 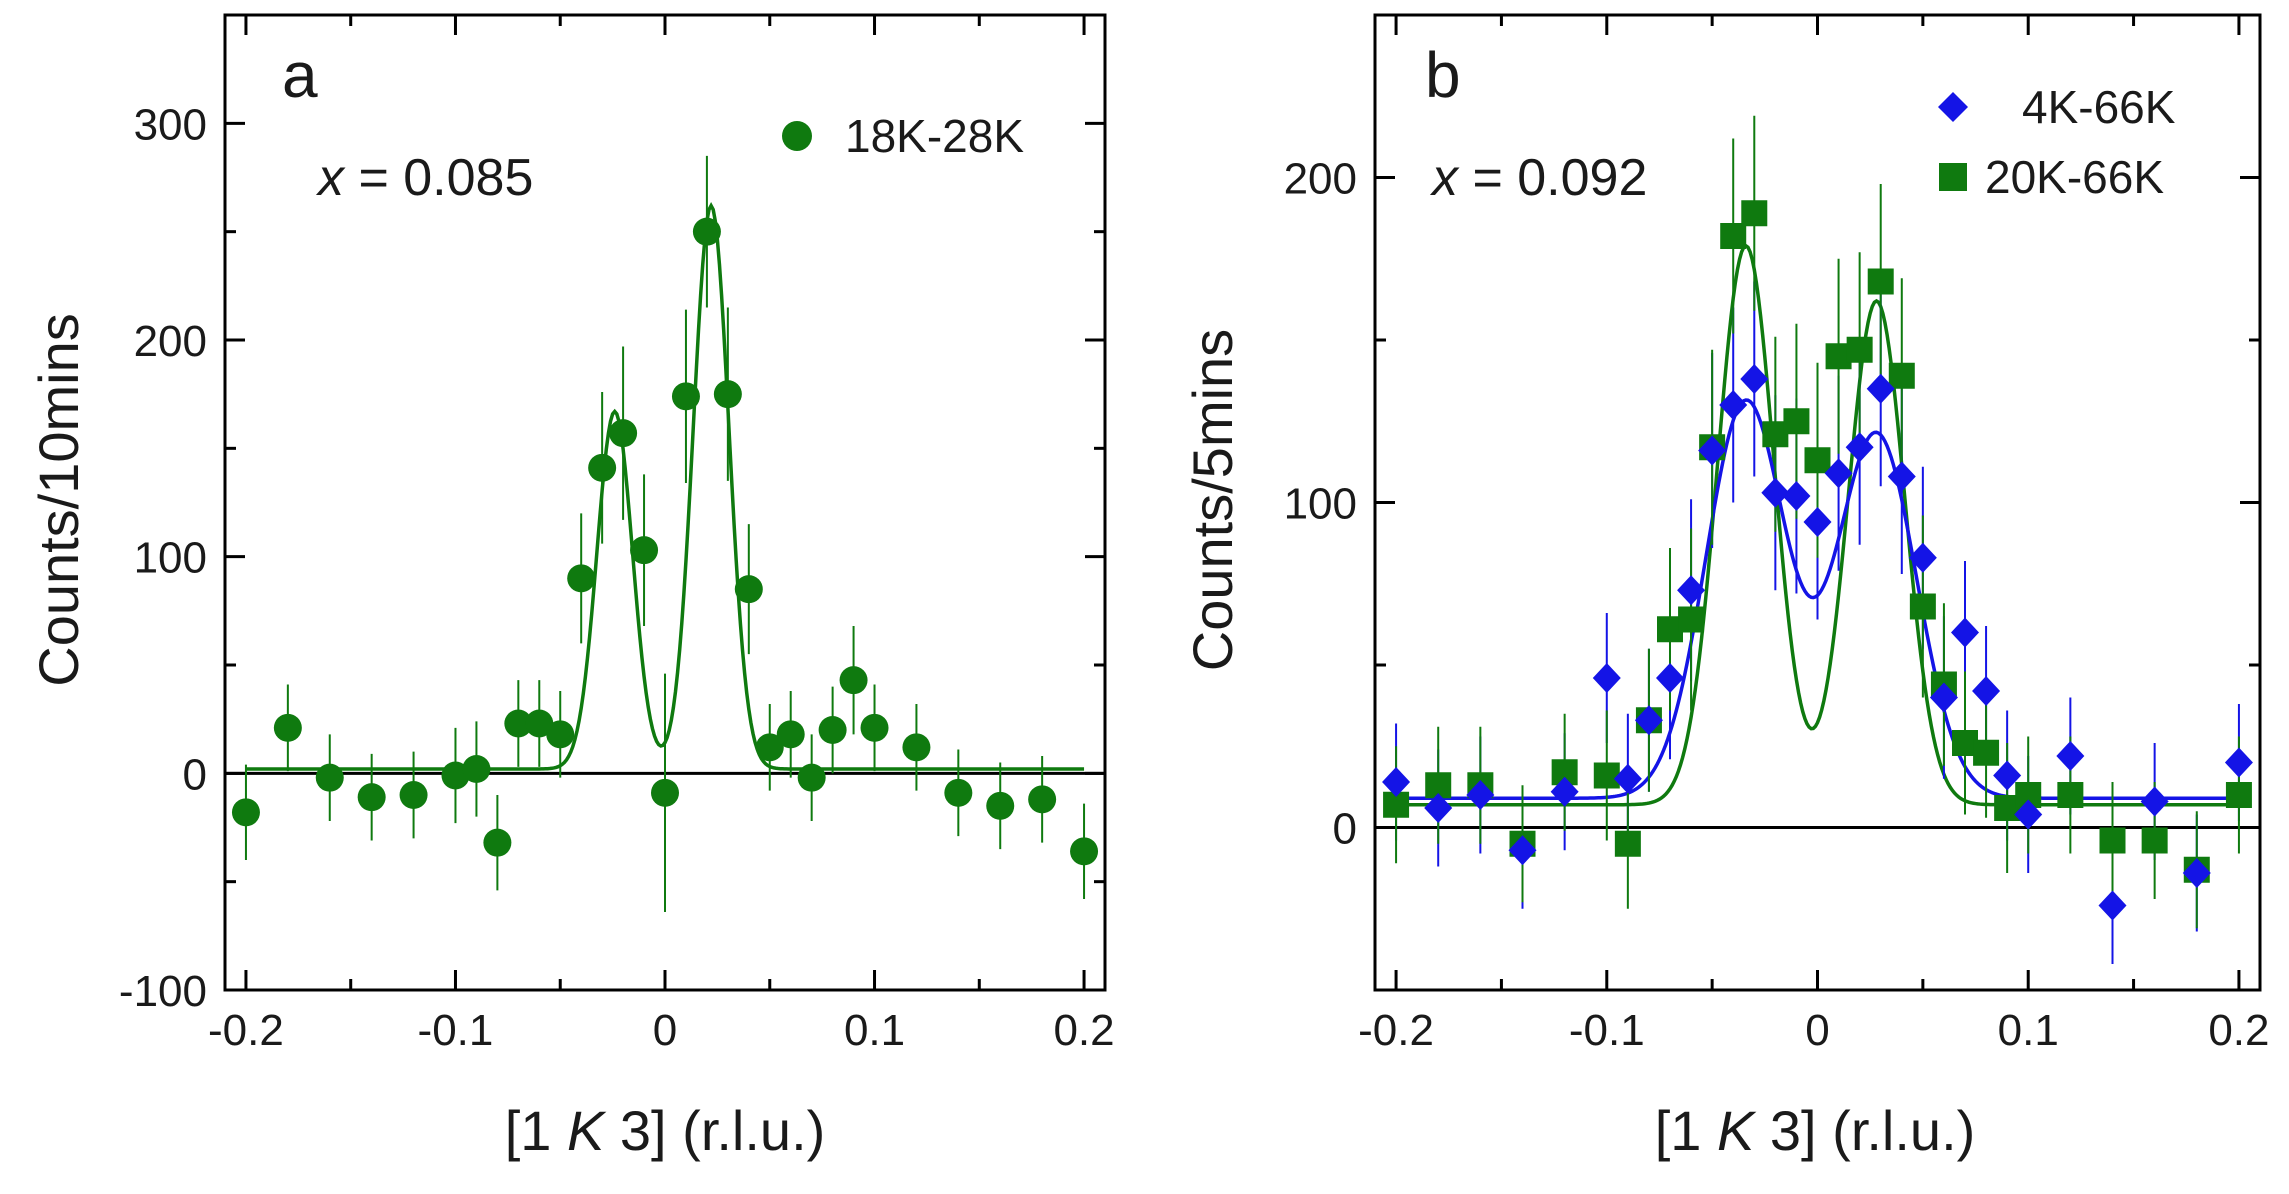 I want to click on y-tick-label: 100, so click(x=170, y=558).